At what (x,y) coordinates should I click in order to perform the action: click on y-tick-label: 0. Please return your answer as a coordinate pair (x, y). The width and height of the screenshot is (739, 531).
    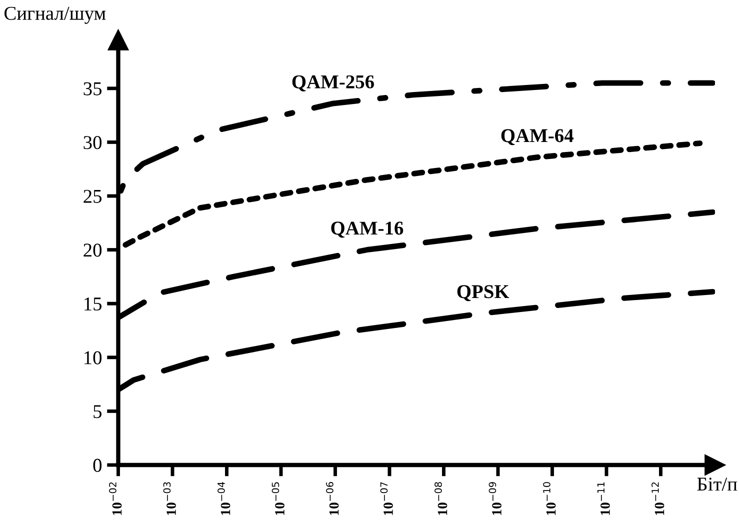
    Looking at the image, I should click on (97, 465).